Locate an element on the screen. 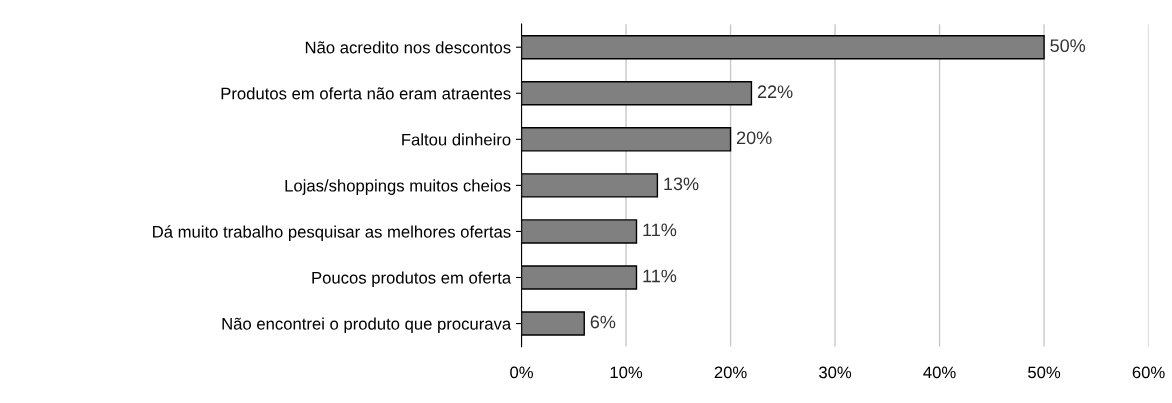 The height and width of the screenshot is (403, 1172). data-label: 50% is located at coordinates (1068, 46).